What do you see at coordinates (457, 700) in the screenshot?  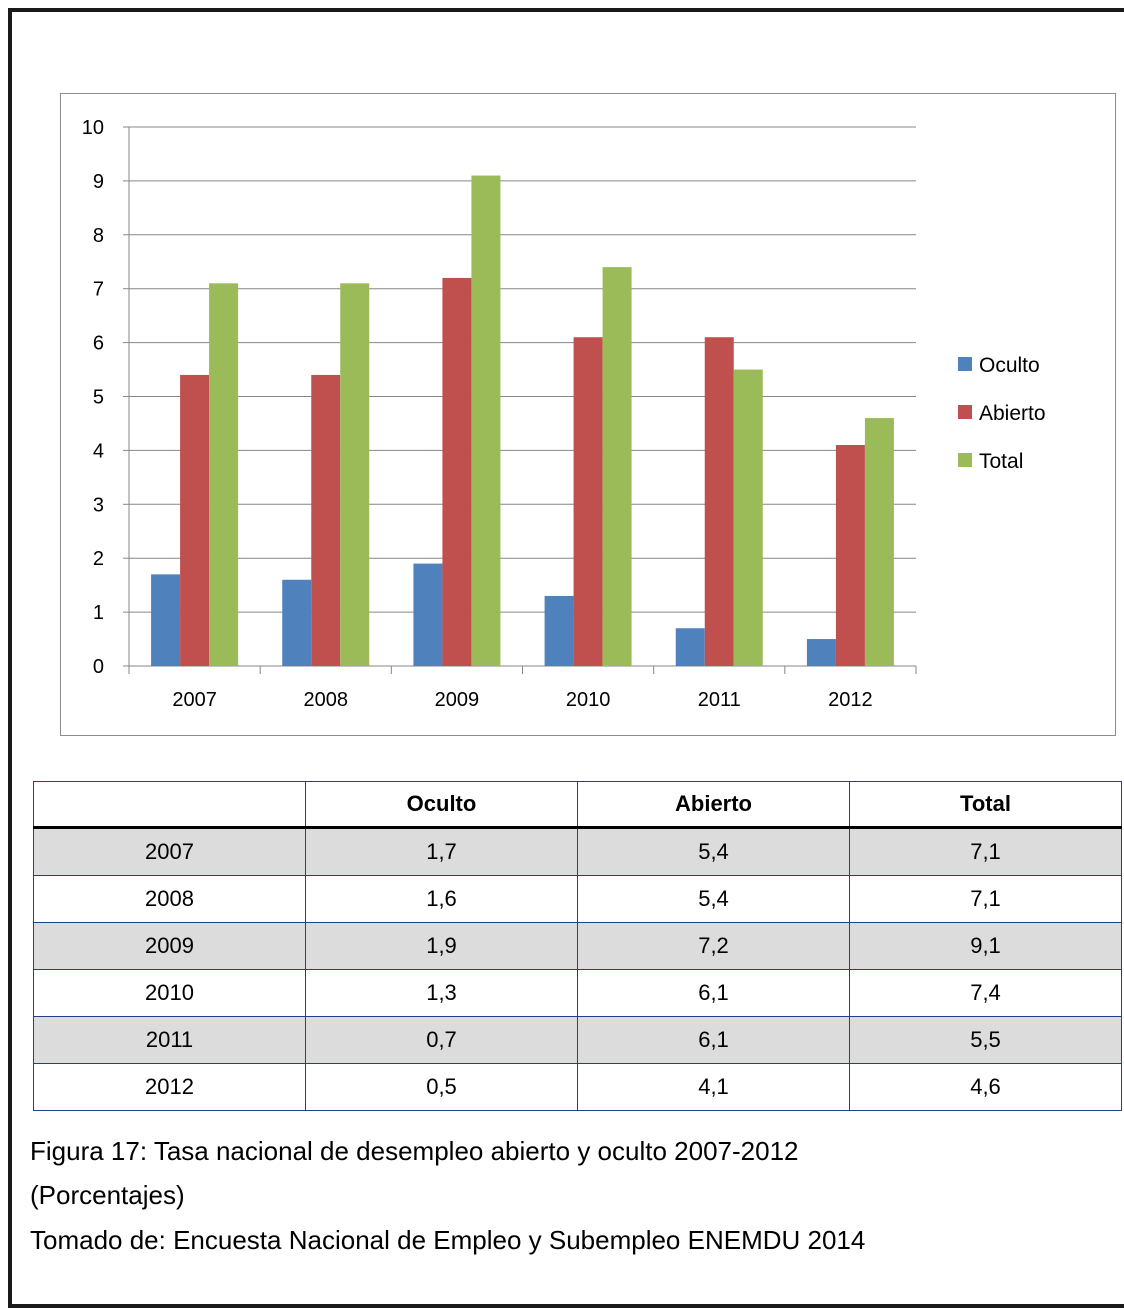 I see `x-tick-label: 2009` at bounding box center [457, 700].